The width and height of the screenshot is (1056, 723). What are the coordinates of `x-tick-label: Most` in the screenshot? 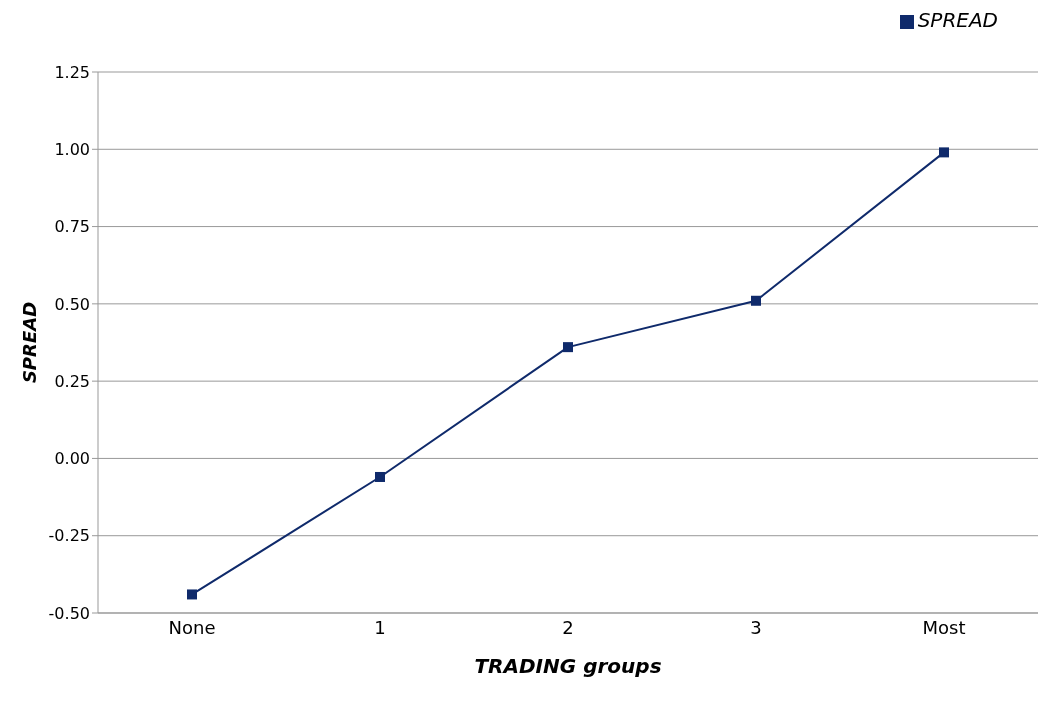 It's located at (944, 627).